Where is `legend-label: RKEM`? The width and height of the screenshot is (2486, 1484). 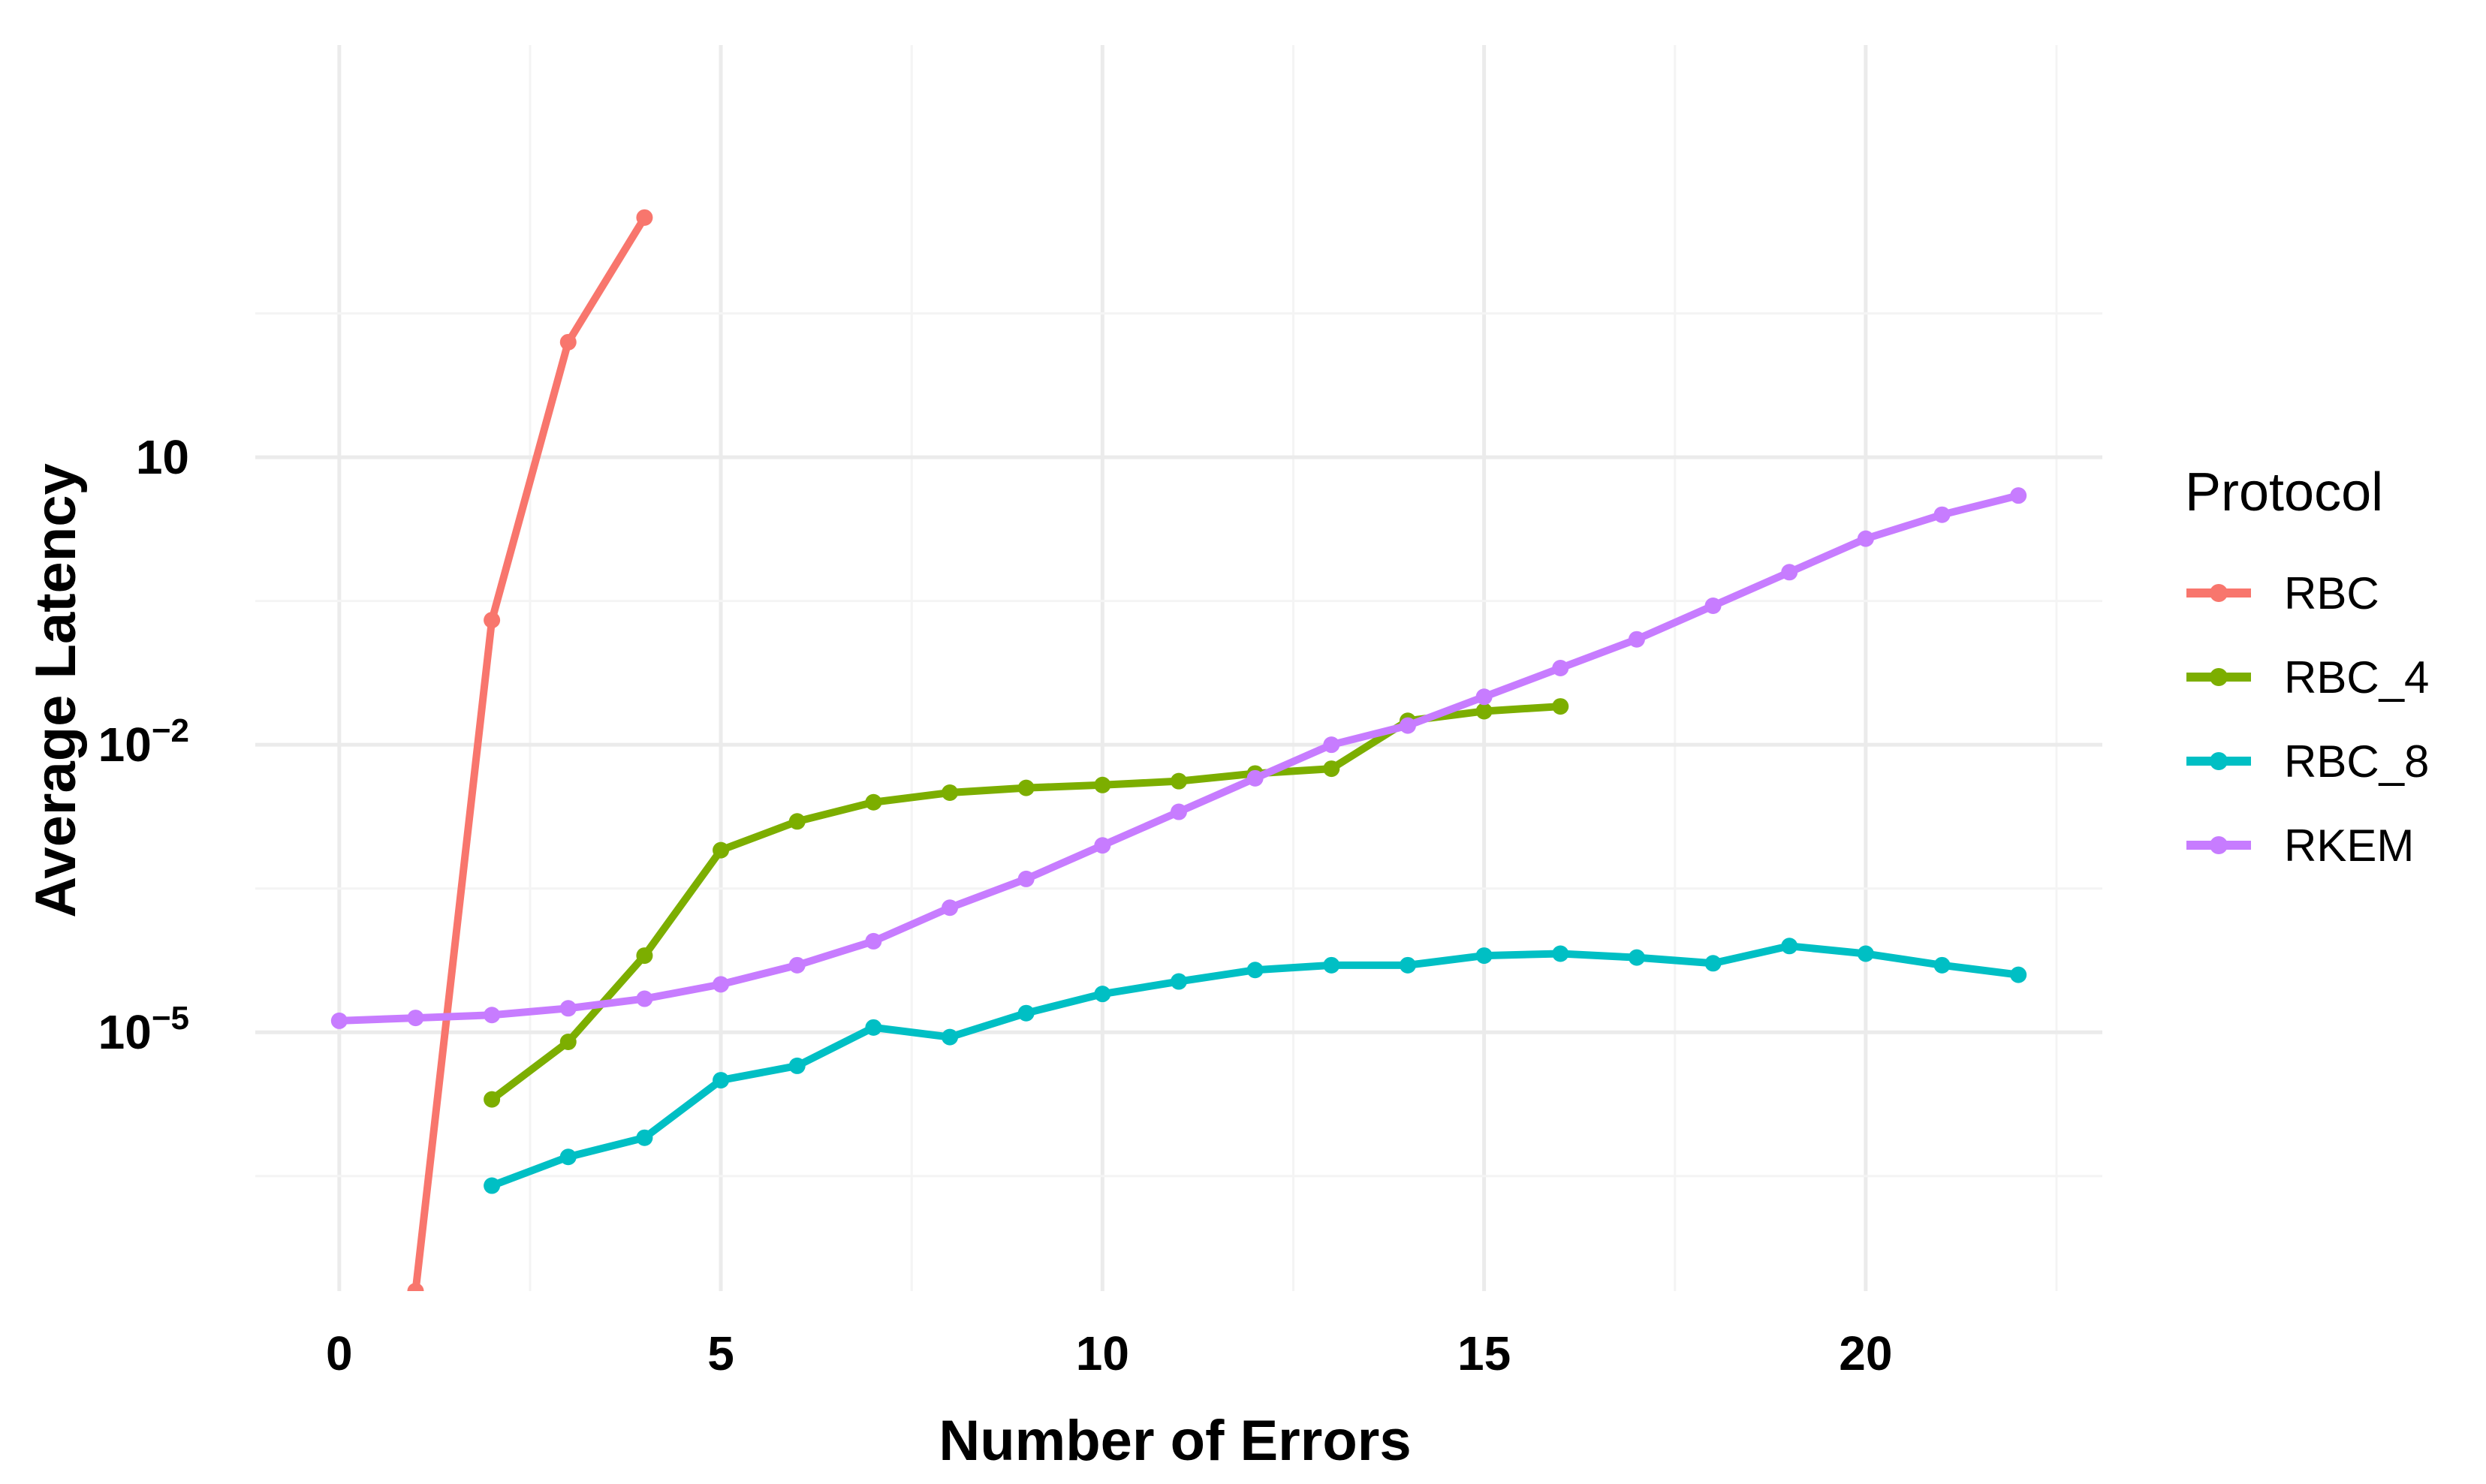 legend-label: RKEM is located at coordinates (2349, 845).